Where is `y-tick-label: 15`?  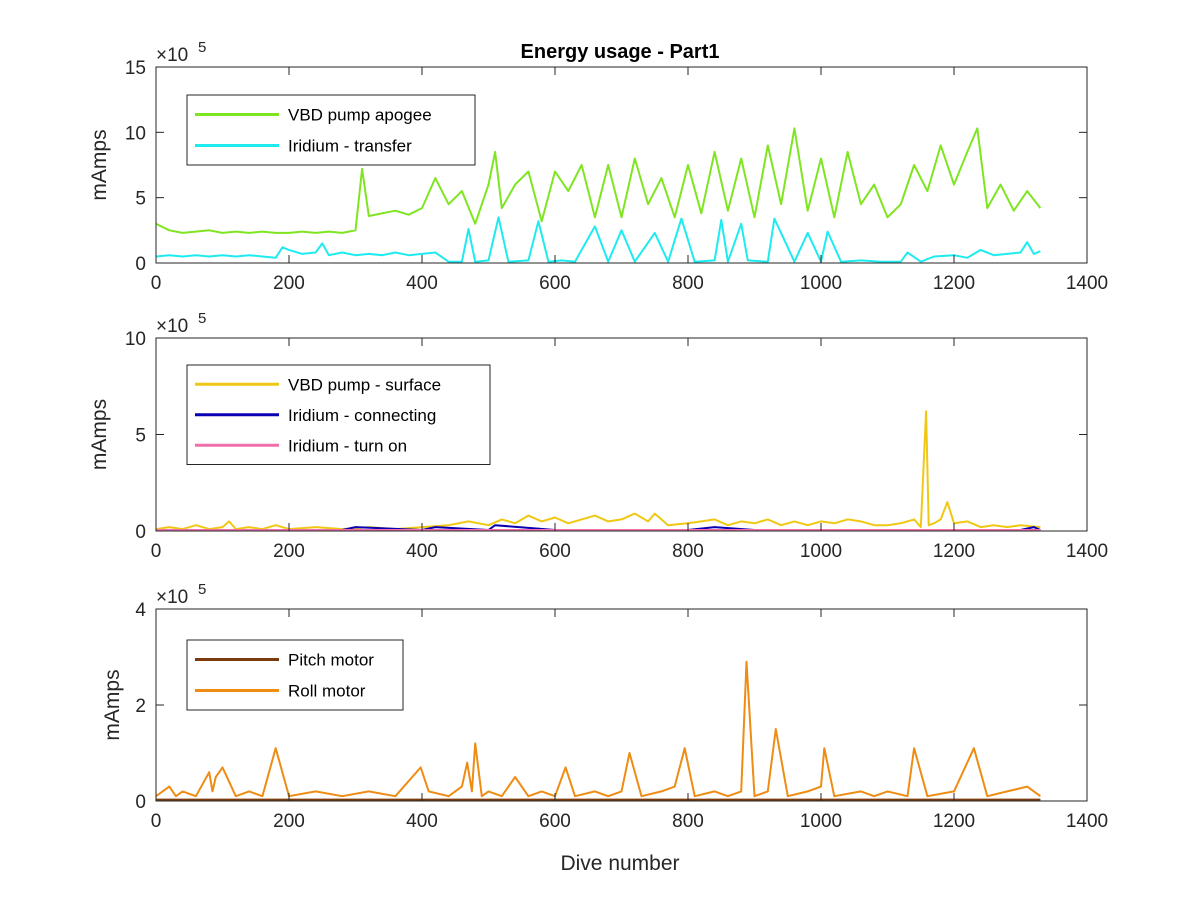 y-tick-label: 15 is located at coordinates (135, 68).